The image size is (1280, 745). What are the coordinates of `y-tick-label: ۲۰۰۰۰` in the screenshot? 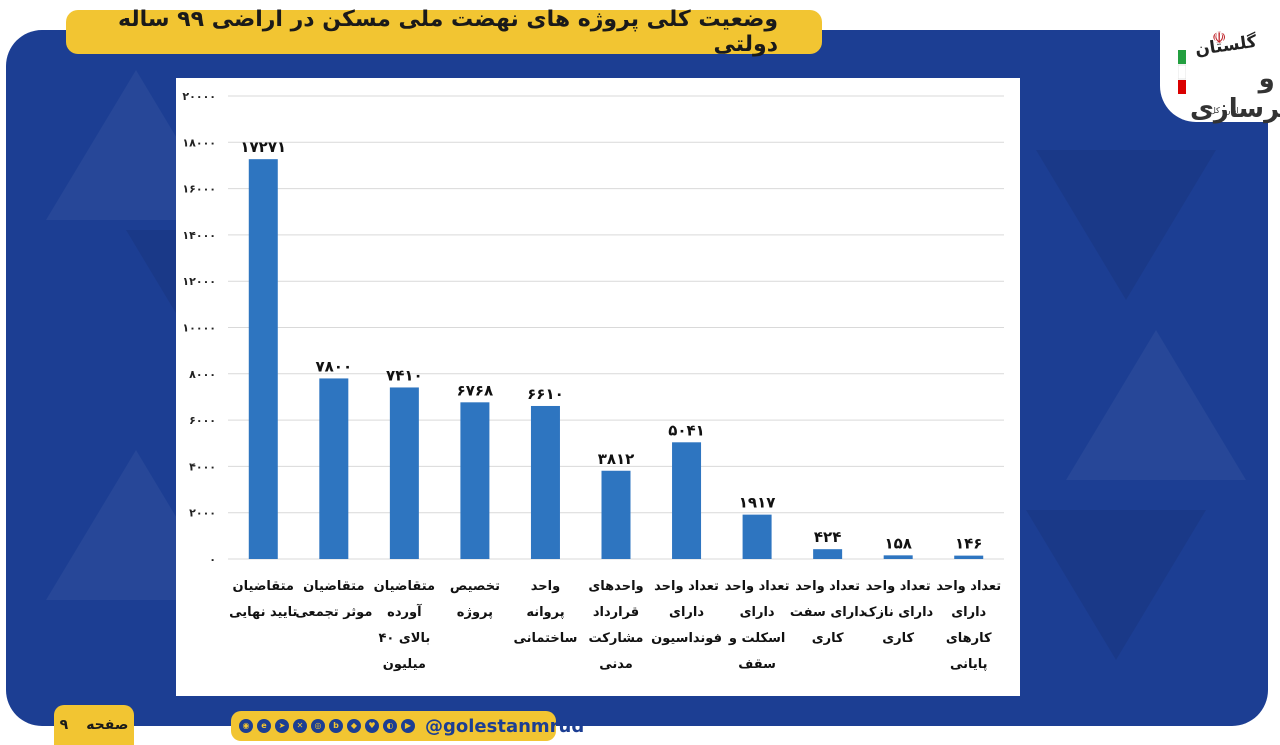 It's located at (199, 96).